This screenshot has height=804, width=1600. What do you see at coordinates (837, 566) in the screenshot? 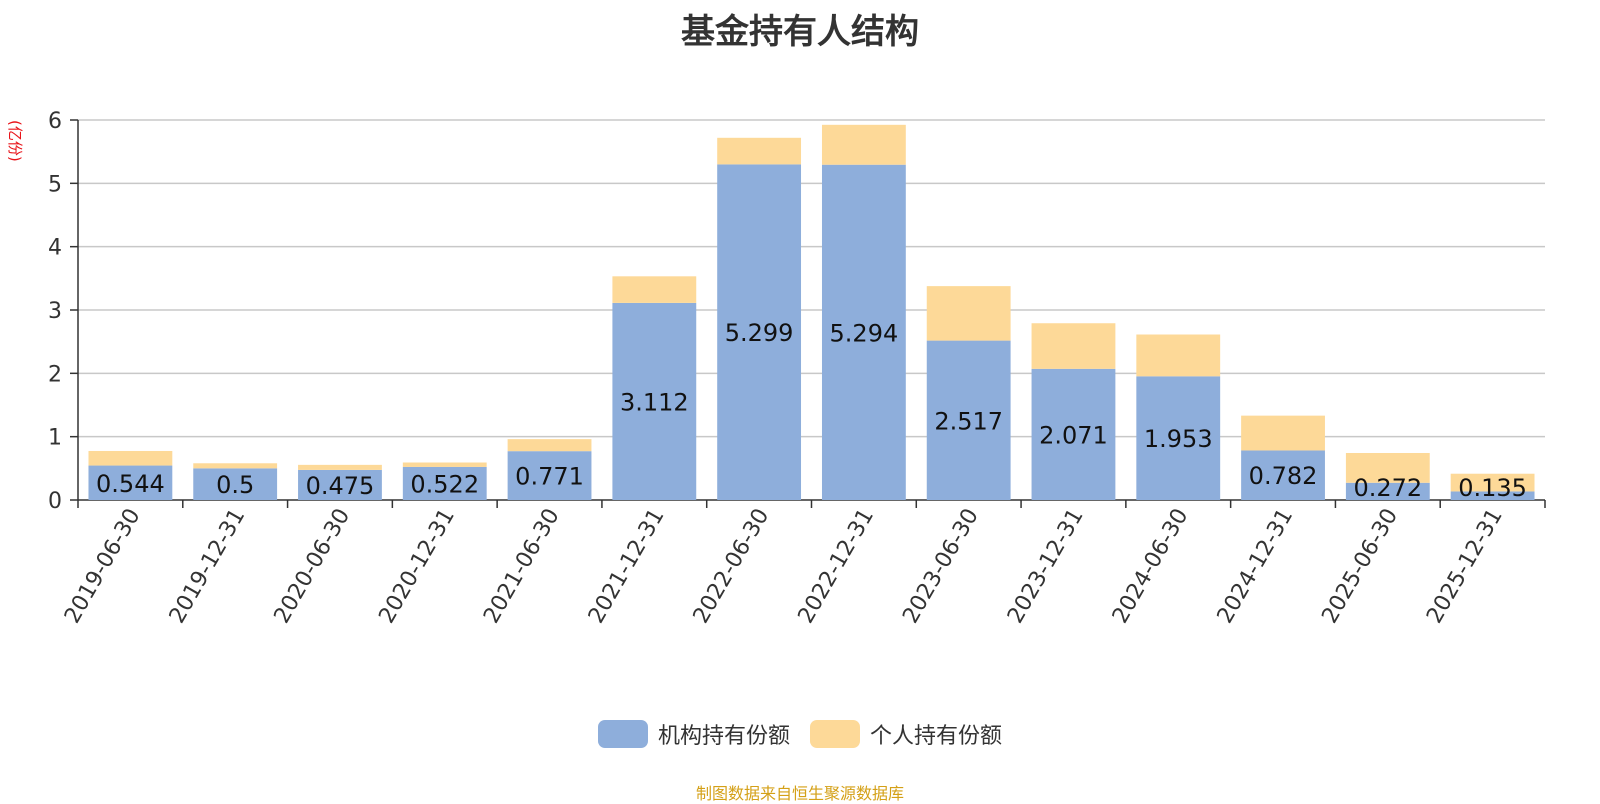
I see `x-tick-label: 2022-12-31` at bounding box center [837, 566].